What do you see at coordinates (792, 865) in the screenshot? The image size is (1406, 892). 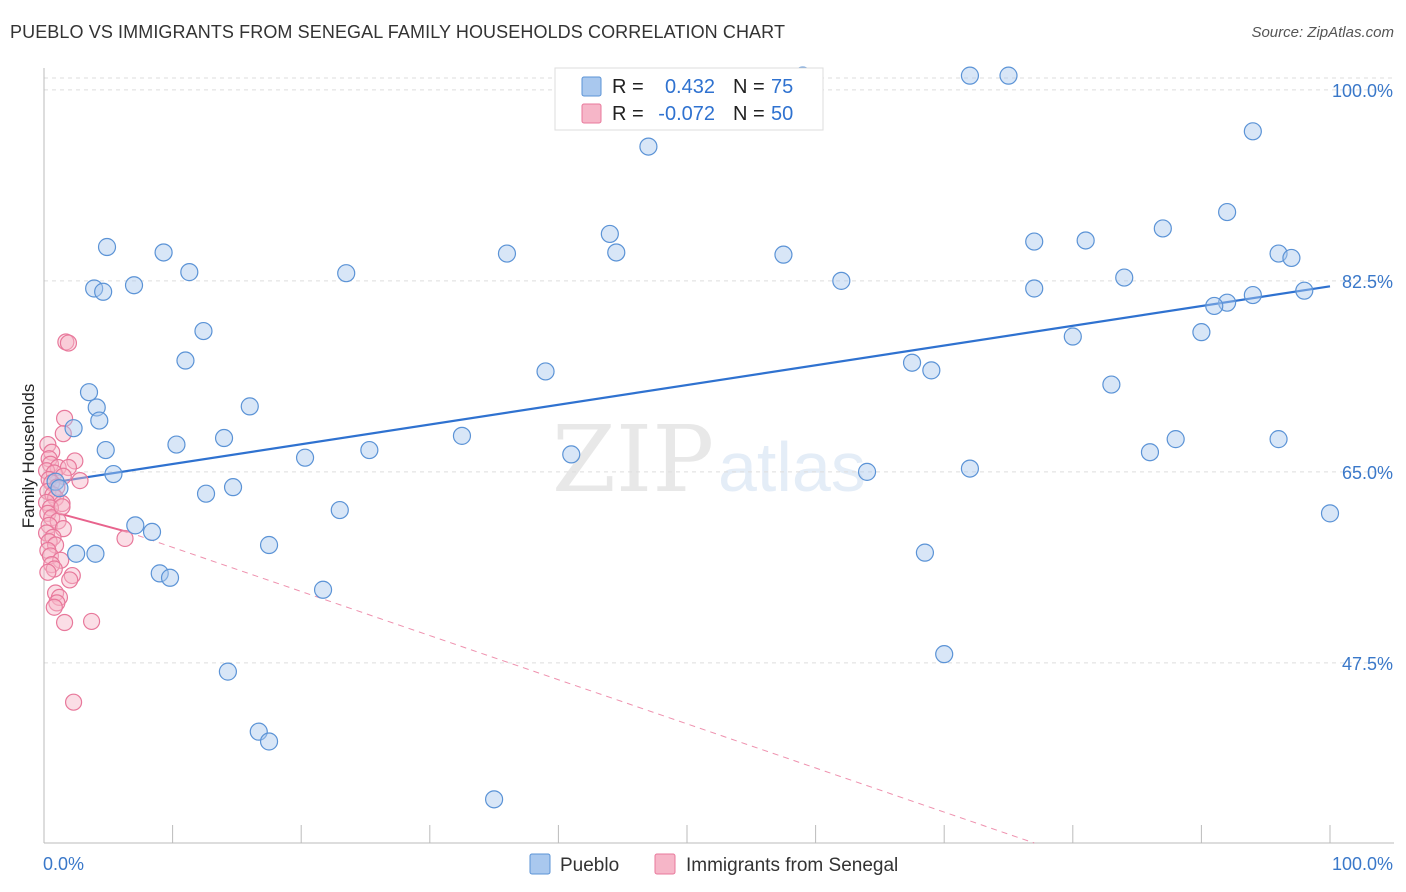 I see `bottom-legend-senegal: Immigrants from Senegal` at bounding box center [792, 865].